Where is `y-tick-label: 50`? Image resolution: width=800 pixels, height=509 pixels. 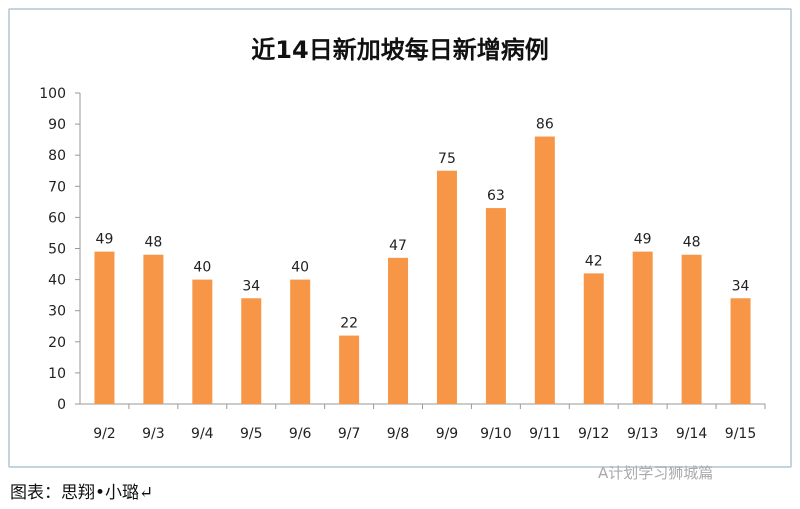
y-tick-label: 50 is located at coordinates (57, 250).